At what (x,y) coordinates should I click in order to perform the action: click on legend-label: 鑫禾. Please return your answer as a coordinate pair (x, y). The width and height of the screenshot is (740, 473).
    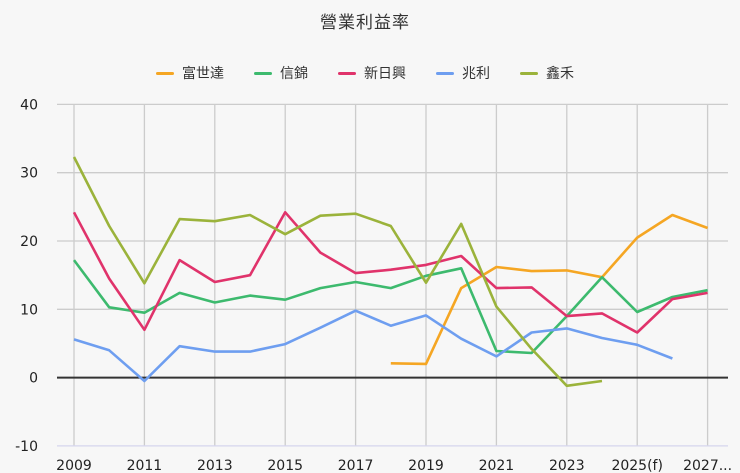
    Looking at the image, I should click on (560, 74).